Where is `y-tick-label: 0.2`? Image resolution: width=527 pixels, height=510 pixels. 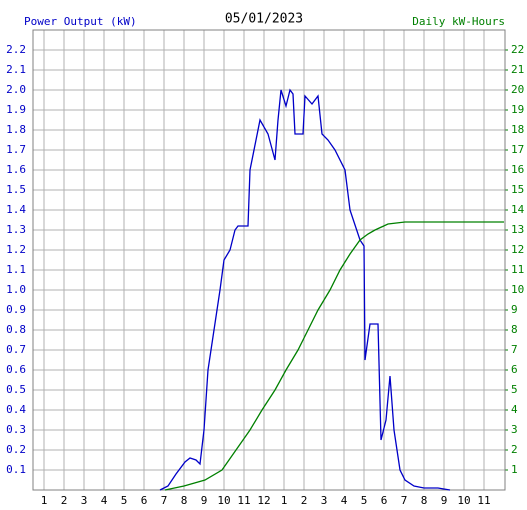 y-tick-label: 0.2 is located at coordinates (16, 449).